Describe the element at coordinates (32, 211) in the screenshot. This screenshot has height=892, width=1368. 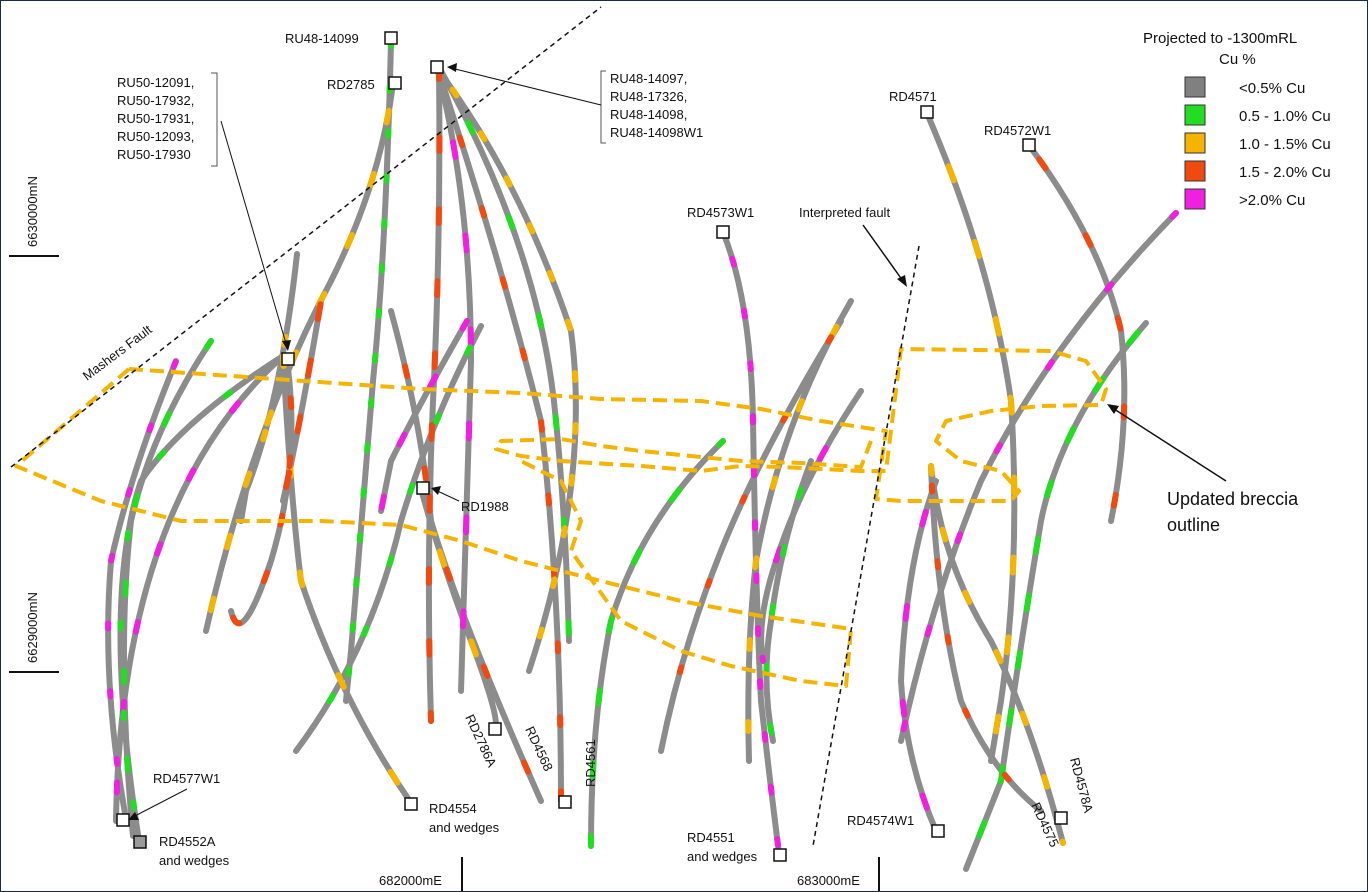
I see `northing-label-6630000: 6630000mN` at that location.